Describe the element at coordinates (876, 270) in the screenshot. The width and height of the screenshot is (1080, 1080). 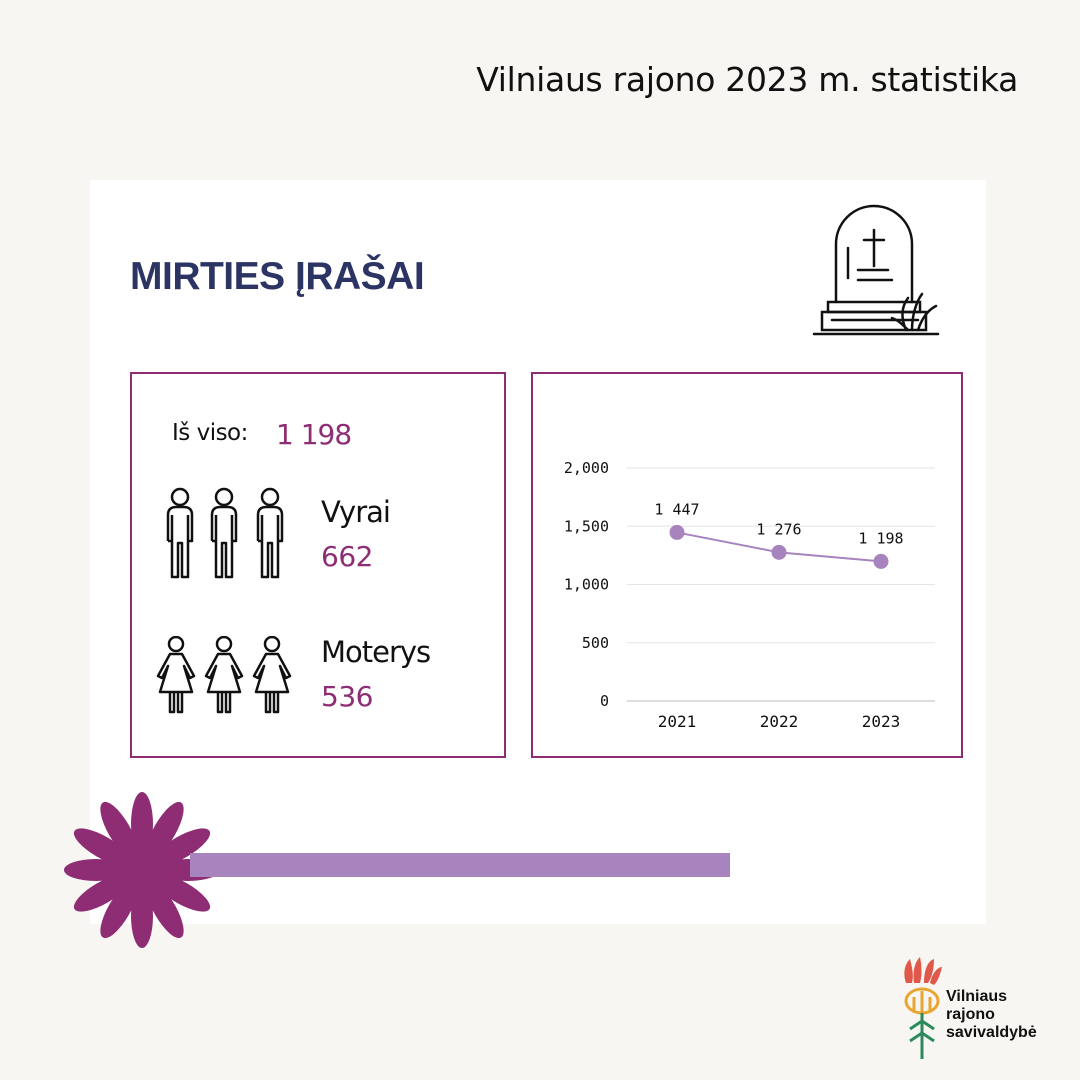
I see `gravestone-icon` at that location.